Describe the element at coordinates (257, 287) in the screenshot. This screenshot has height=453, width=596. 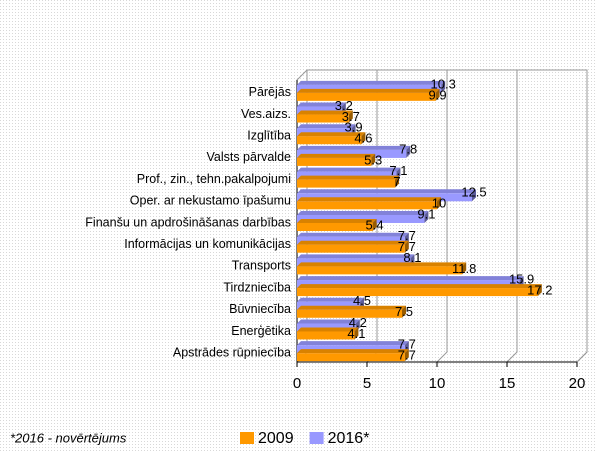
I see `y-tick-label: Tirdzniecība` at that location.